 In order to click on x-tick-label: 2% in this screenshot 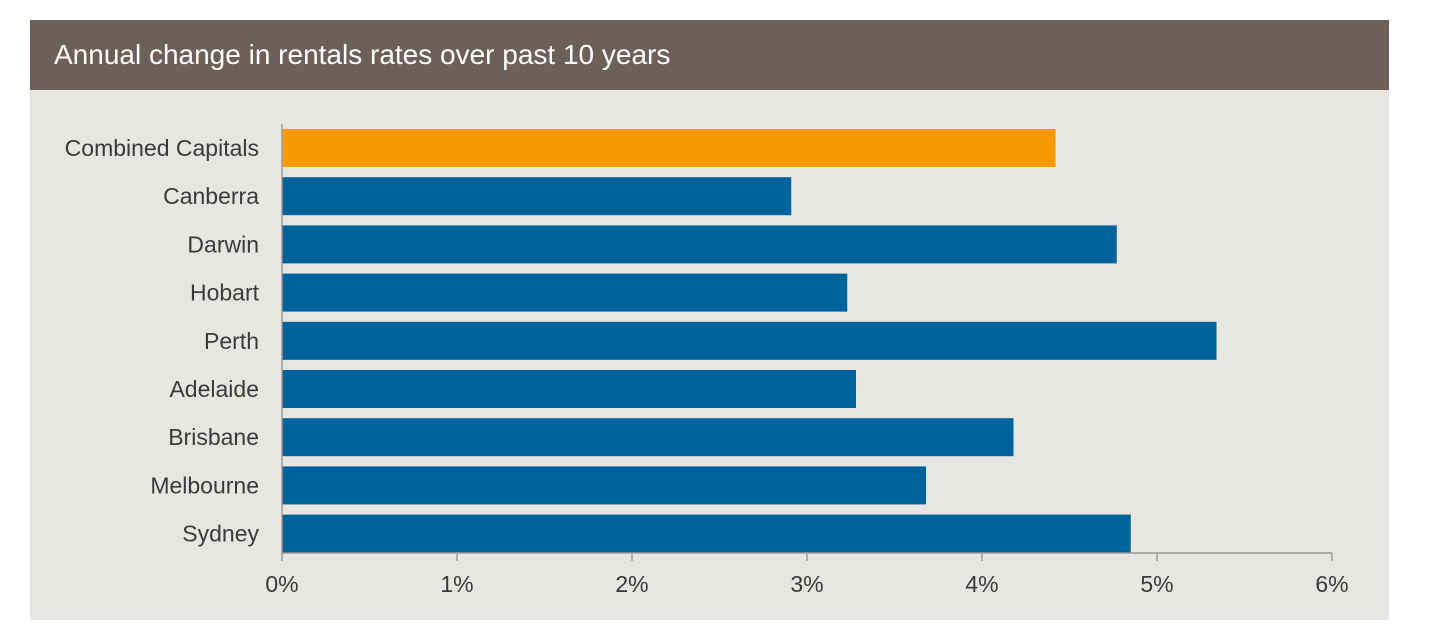, I will do `click(631, 584)`.